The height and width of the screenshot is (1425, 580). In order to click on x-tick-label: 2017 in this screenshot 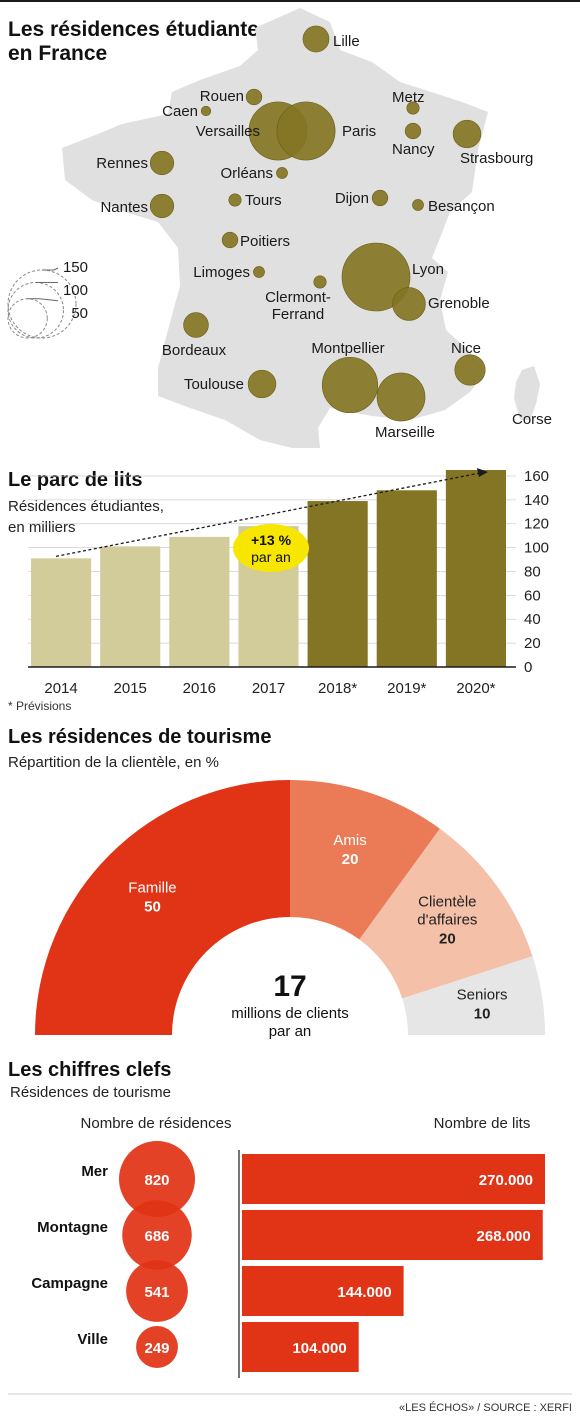, I will do `click(268, 688)`.